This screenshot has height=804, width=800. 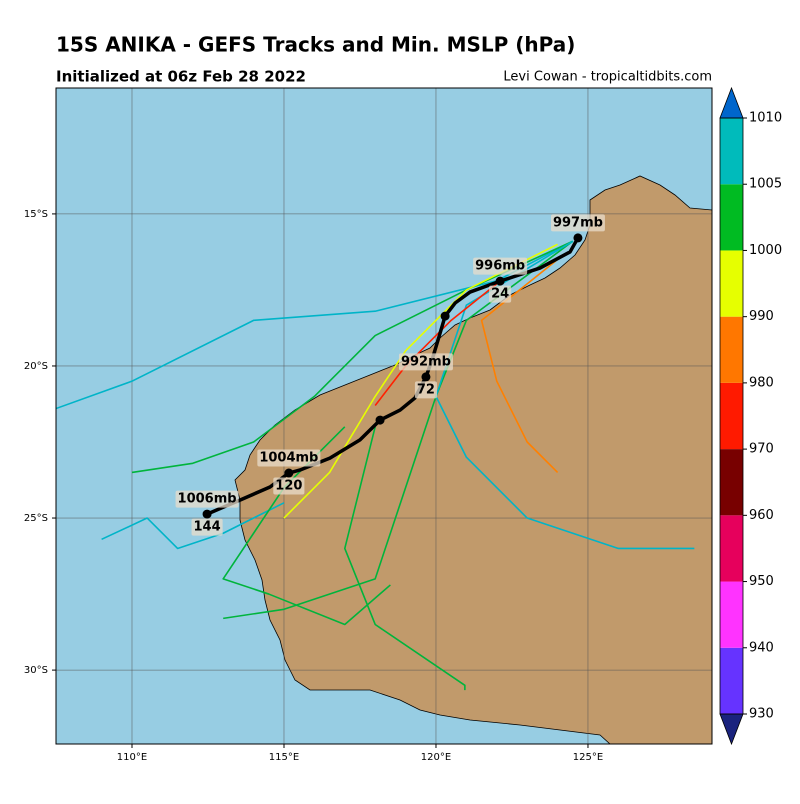 What do you see at coordinates (36, 670) in the screenshot?
I see `y-tick-label: 30°S` at bounding box center [36, 670].